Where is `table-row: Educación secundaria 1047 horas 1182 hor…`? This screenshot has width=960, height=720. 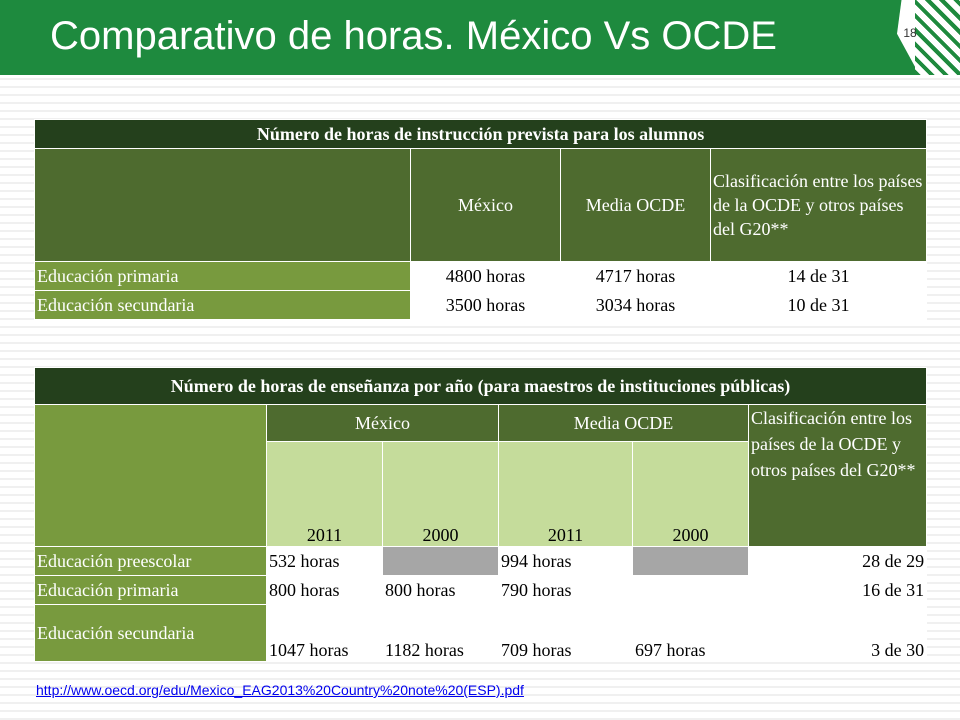
table-row: Educación secundaria 1047 horas 1182 hor… is located at coordinates (481, 633).